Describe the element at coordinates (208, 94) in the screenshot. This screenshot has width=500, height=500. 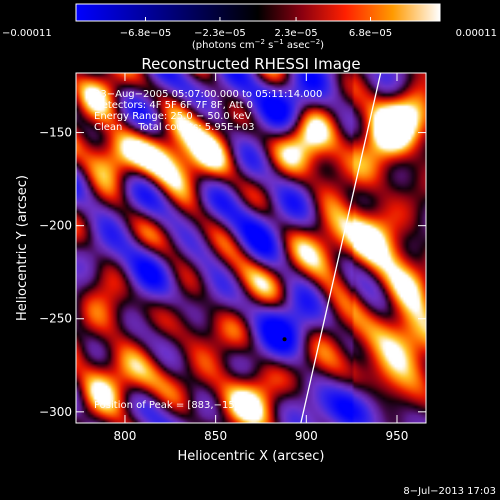
I see `annotation-time-range: 23−Aug−2005 05:07:00.000 to 05:11:14.000` at that location.